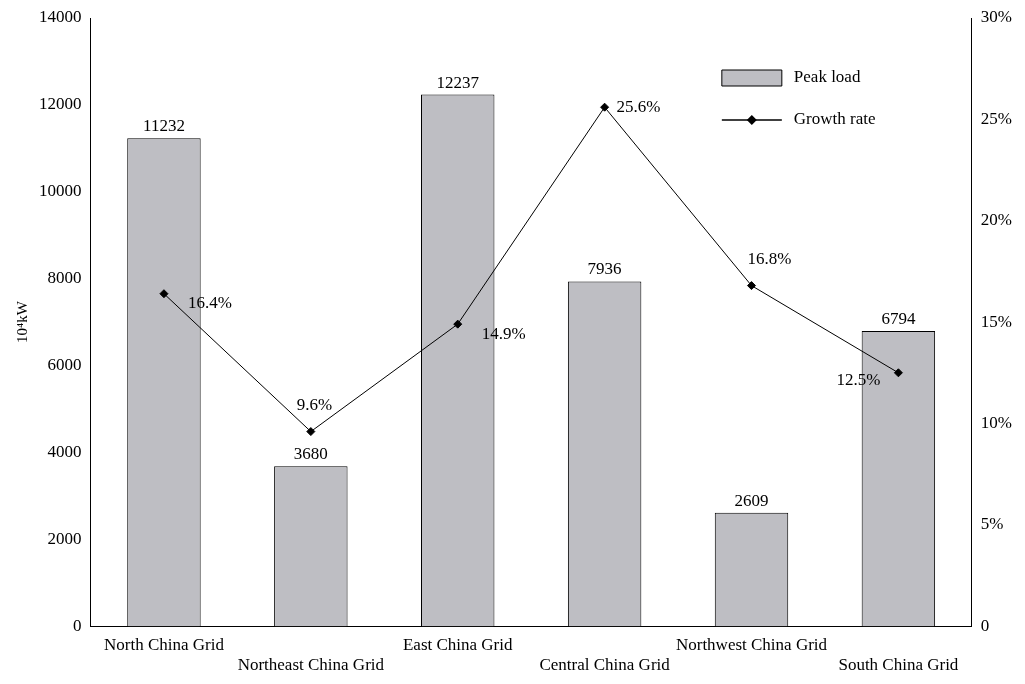 The height and width of the screenshot is (684, 1025). What do you see at coordinates (503, 333) in the screenshot?
I see `data-label: 14.9%` at bounding box center [503, 333].